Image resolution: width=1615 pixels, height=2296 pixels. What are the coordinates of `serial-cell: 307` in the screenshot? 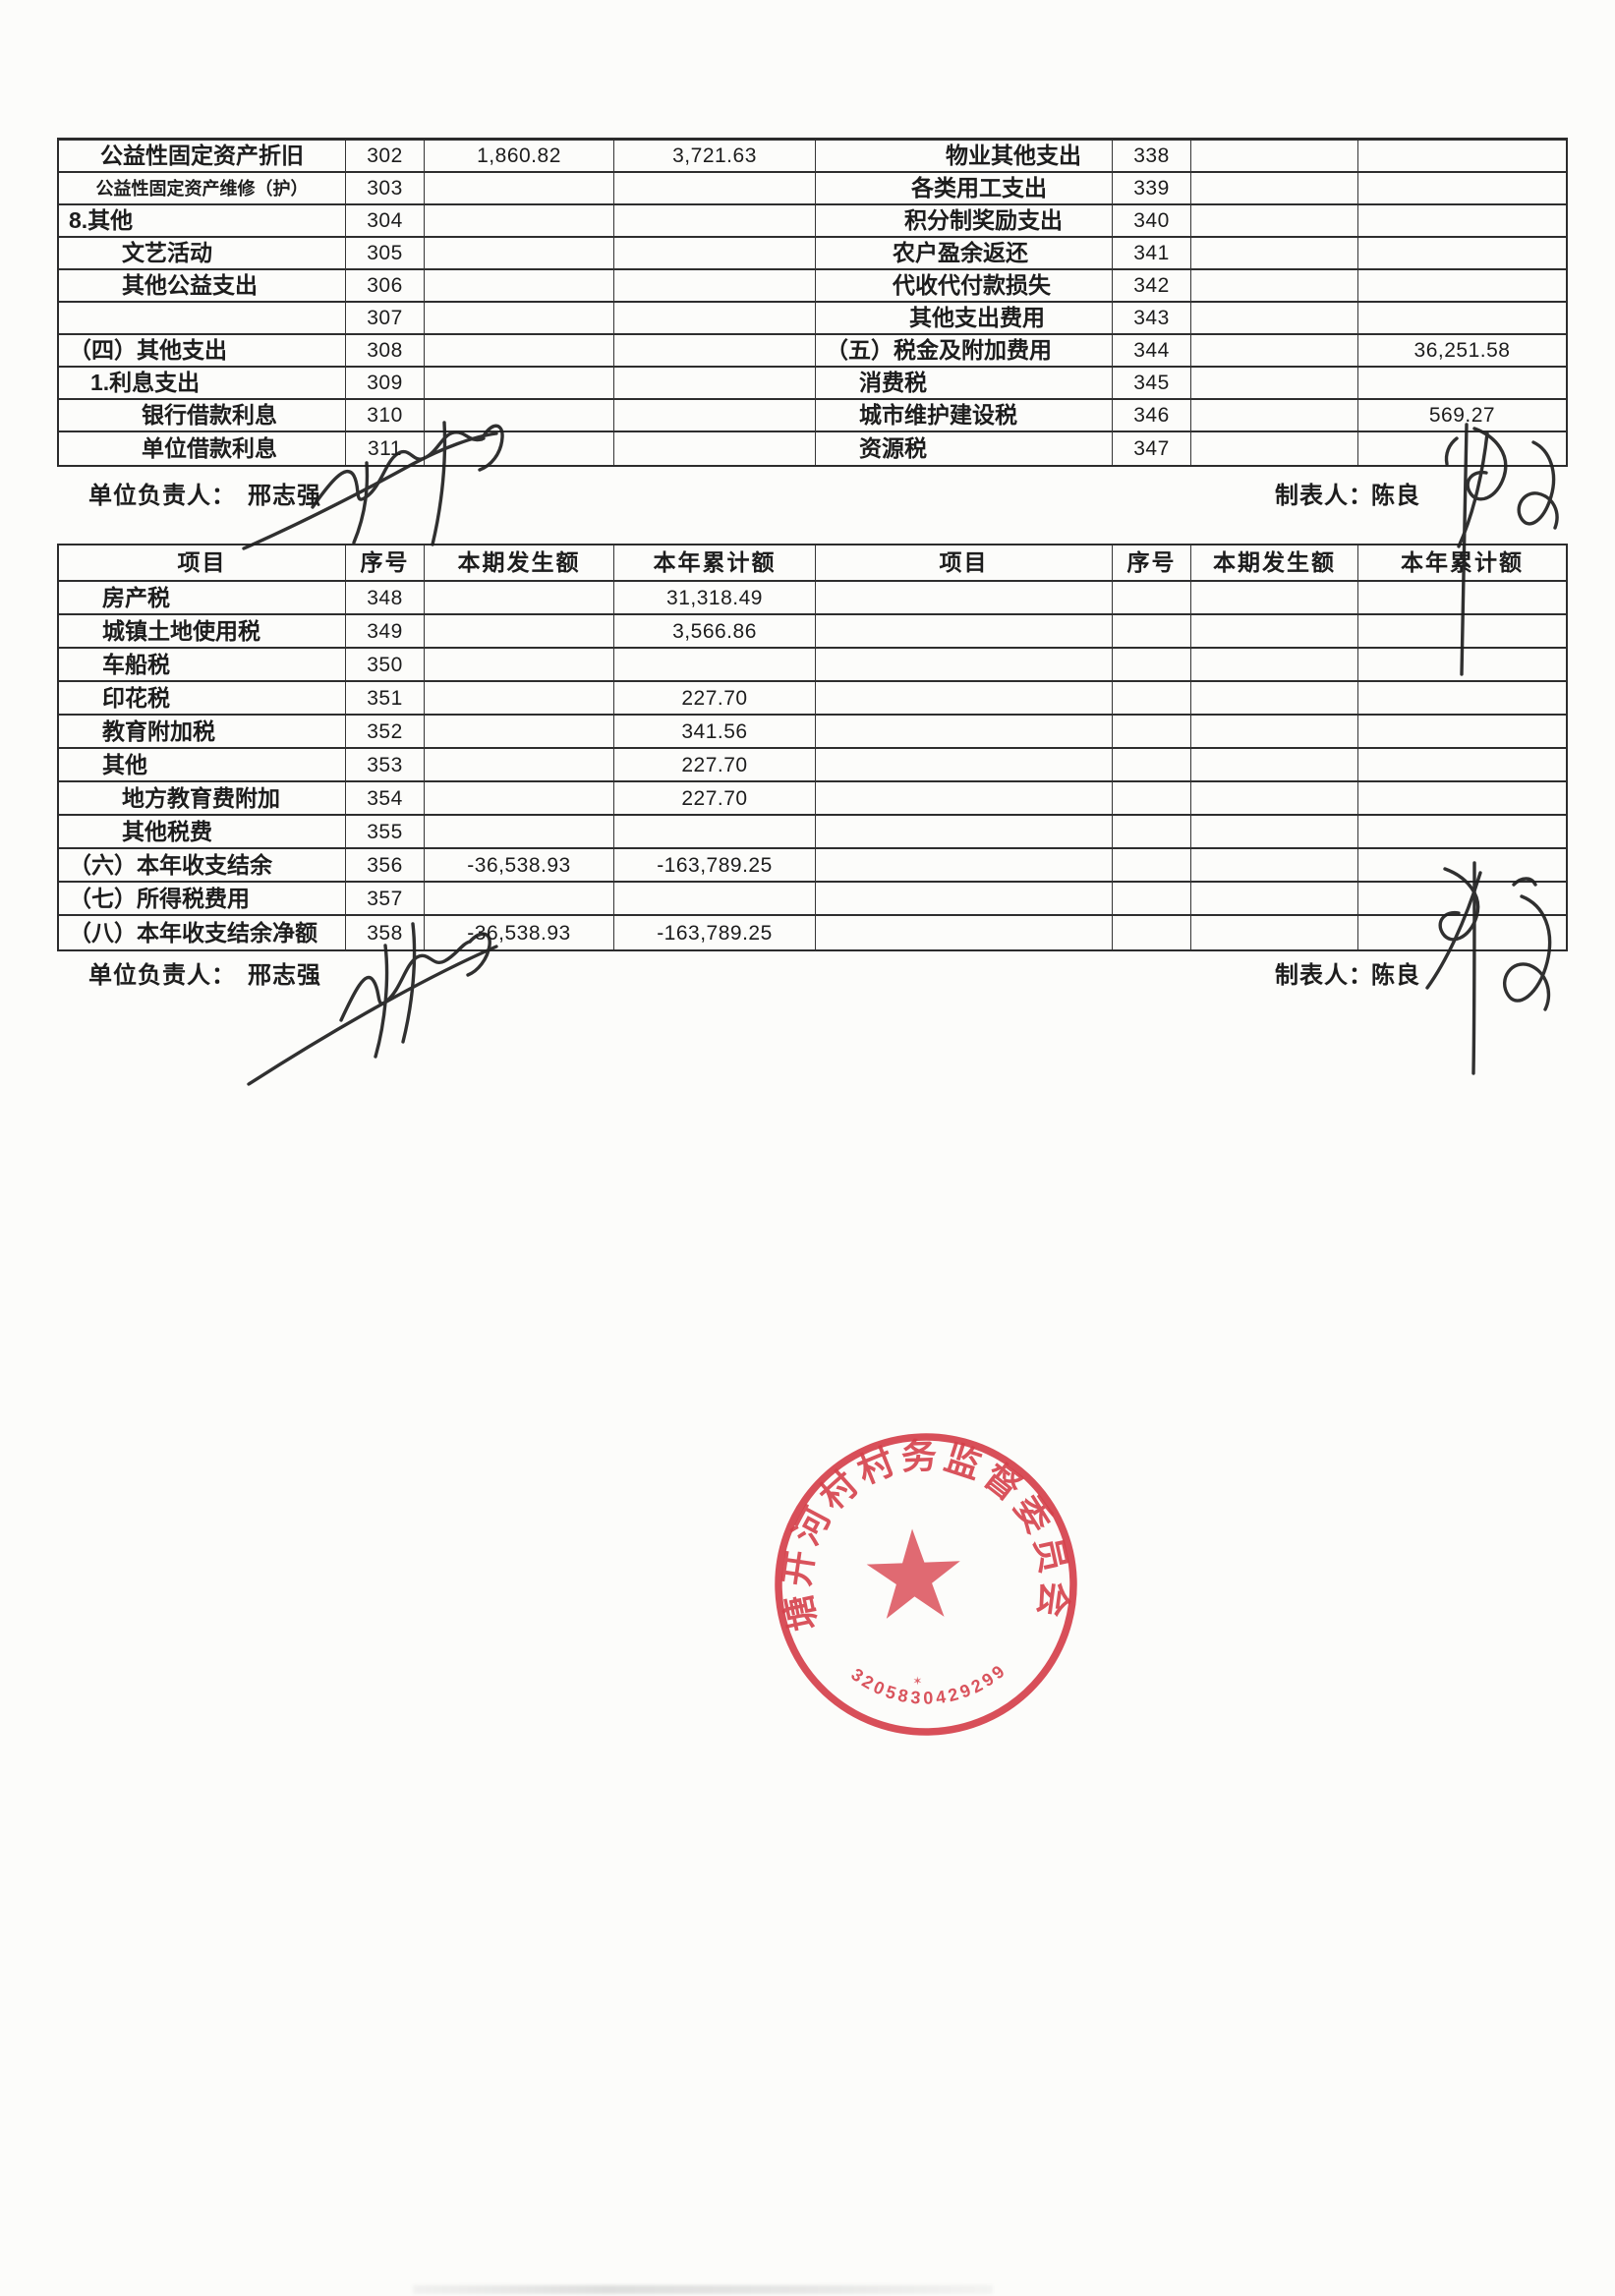 It's located at (386, 319).